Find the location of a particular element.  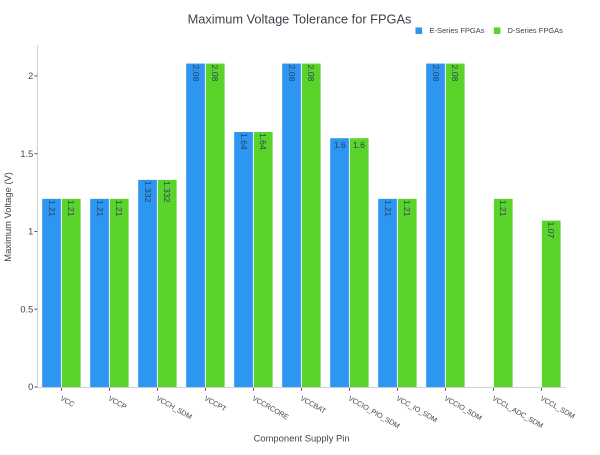

svg-text: 1.5 is located at coordinates (26, 154).